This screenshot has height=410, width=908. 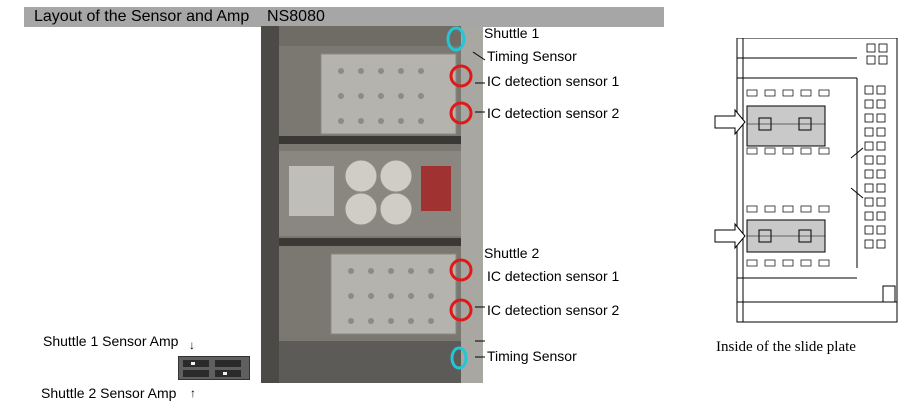 What do you see at coordinates (344, 17) in the screenshot?
I see `title-banner: Layout of the Sensor and Amp NS8080` at bounding box center [344, 17].